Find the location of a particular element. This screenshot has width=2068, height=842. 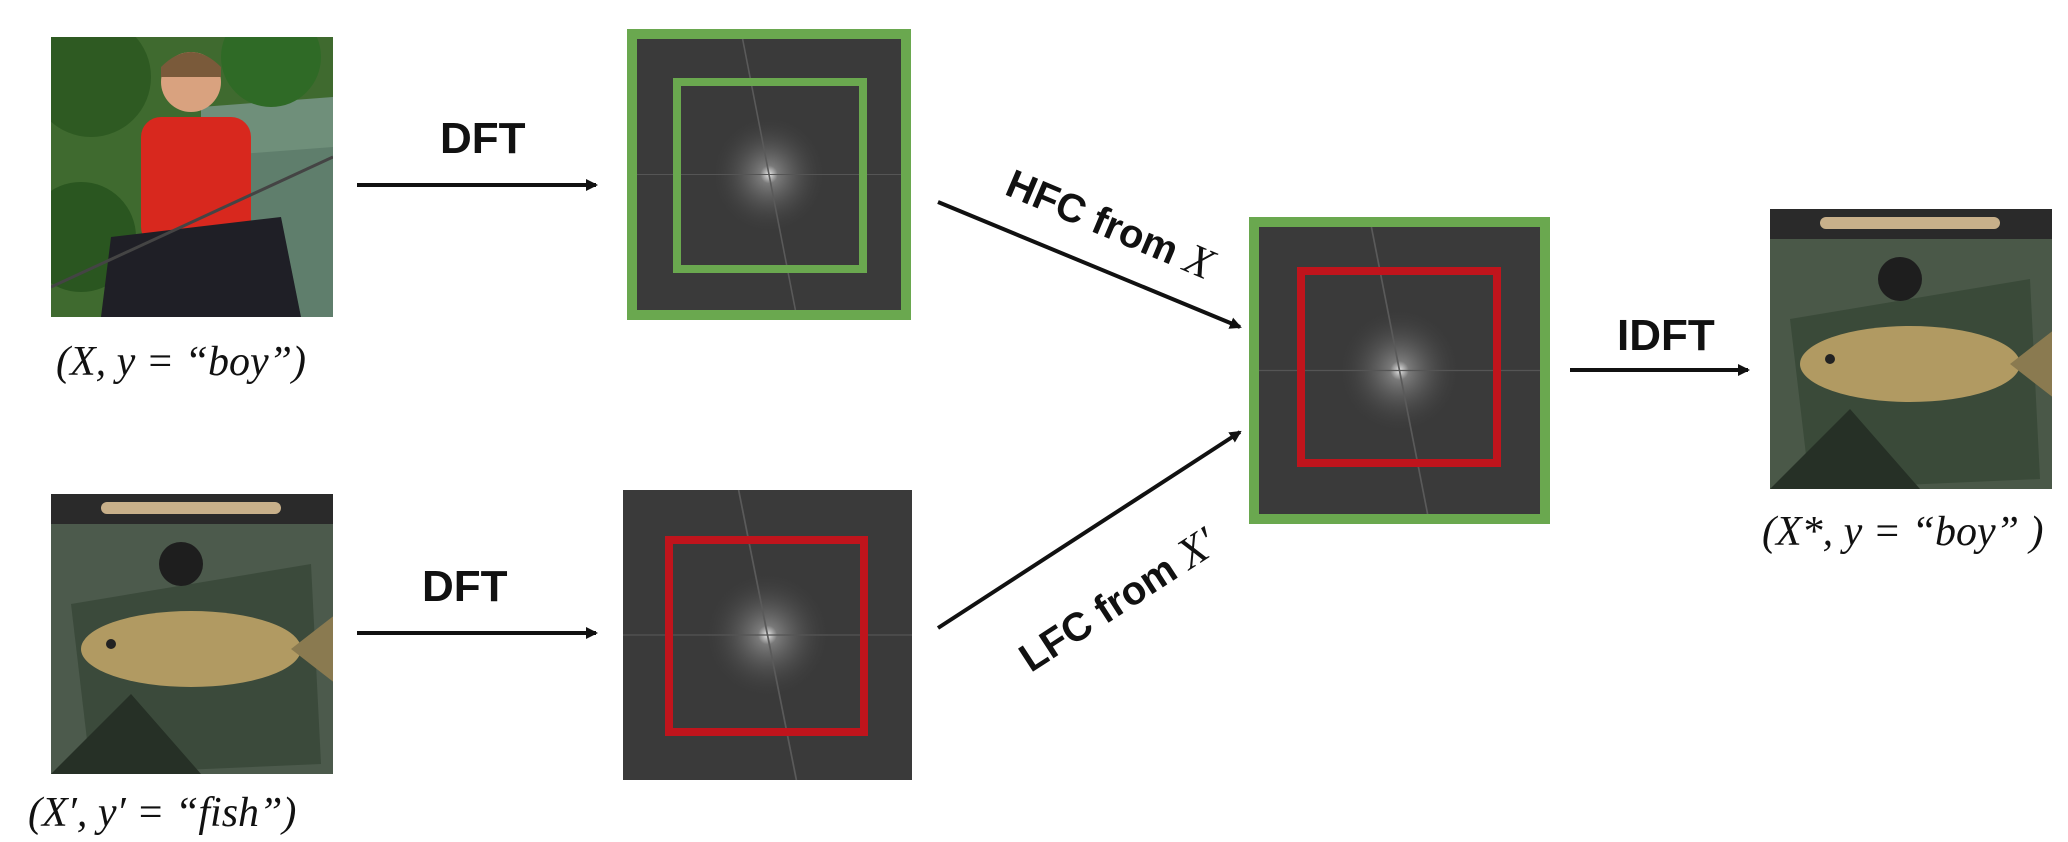

dft-label-top: DFT is located at coordinates (483, 138).